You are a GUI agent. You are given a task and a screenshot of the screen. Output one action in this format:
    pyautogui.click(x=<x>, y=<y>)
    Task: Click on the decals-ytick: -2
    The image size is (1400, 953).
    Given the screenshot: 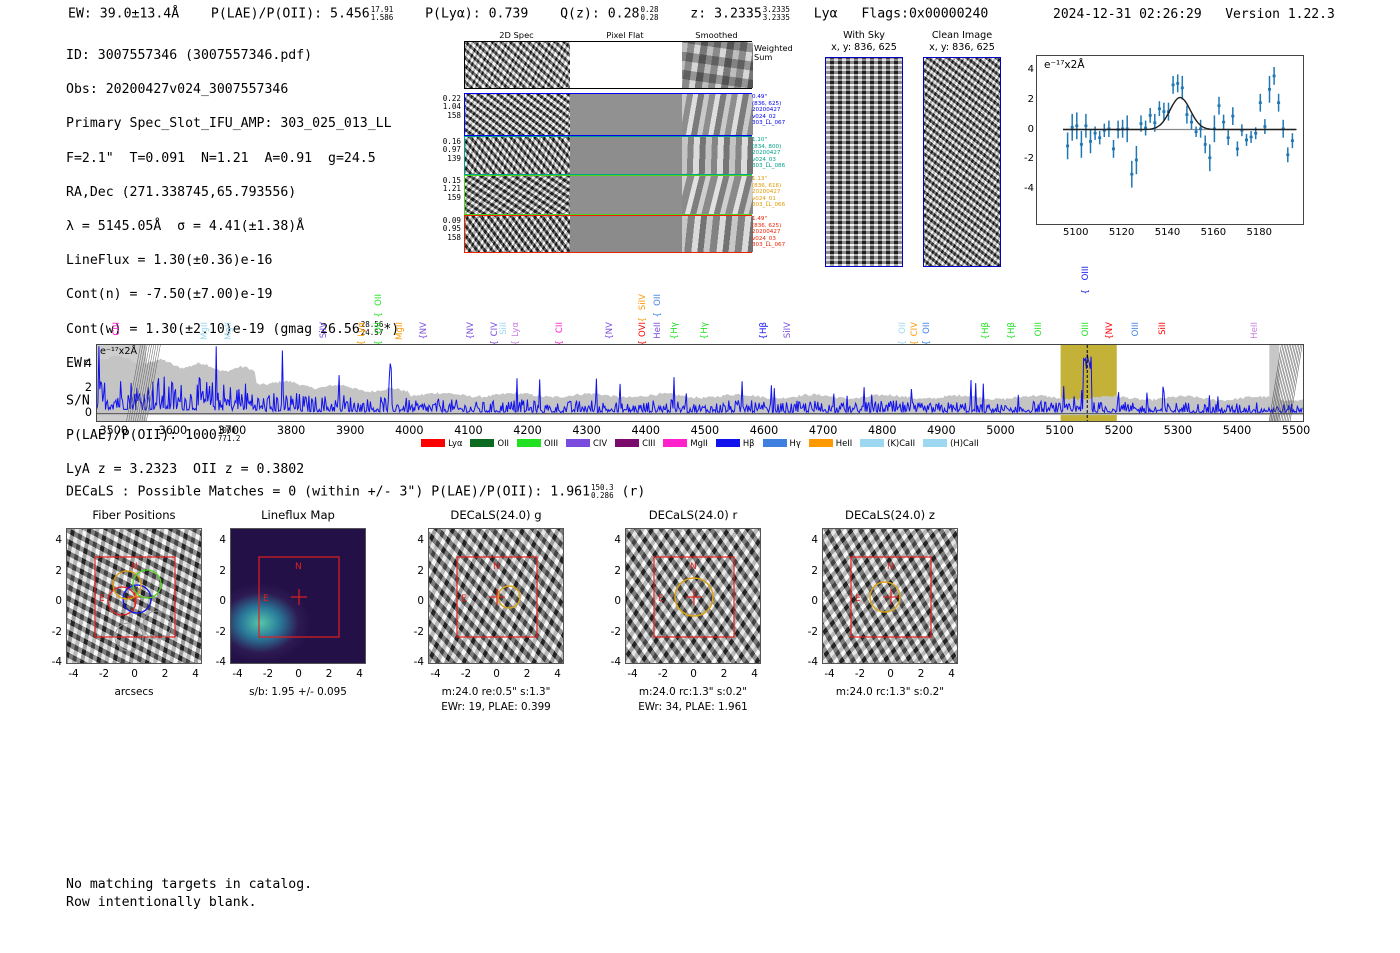 What is the action you would take?
    pyautogui.click(x=56, y=631)
    